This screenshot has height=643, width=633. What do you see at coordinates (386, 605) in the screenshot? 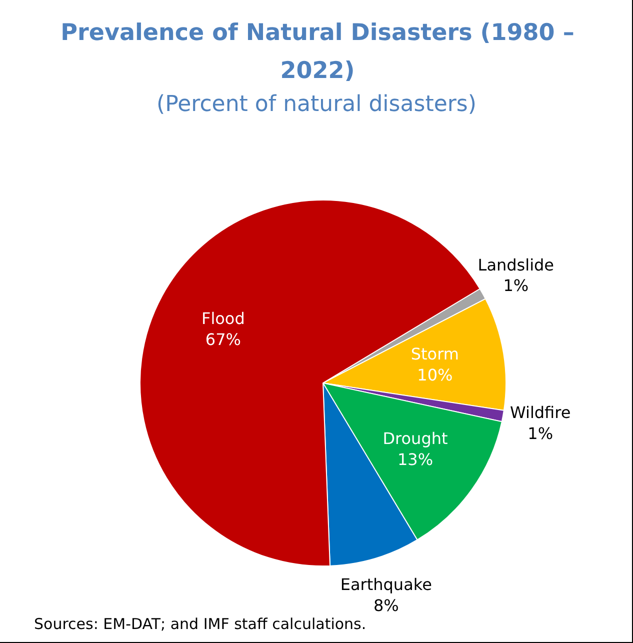
I see `data-label: 8%` at bounding box center [386, 605].